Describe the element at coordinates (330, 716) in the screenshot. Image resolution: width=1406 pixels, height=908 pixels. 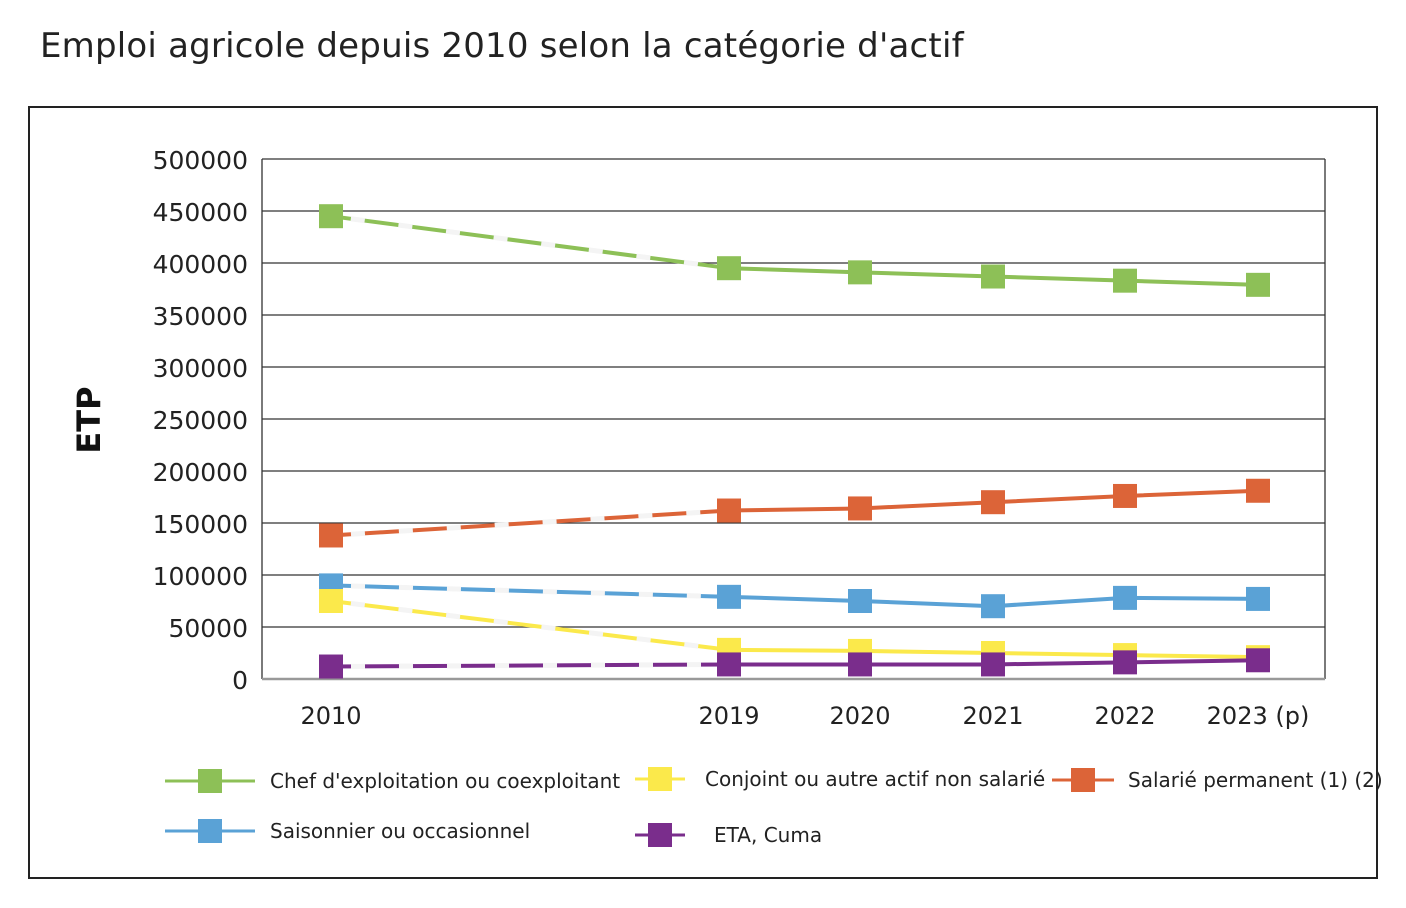
I see `x-tick-label: 2010` at that location.